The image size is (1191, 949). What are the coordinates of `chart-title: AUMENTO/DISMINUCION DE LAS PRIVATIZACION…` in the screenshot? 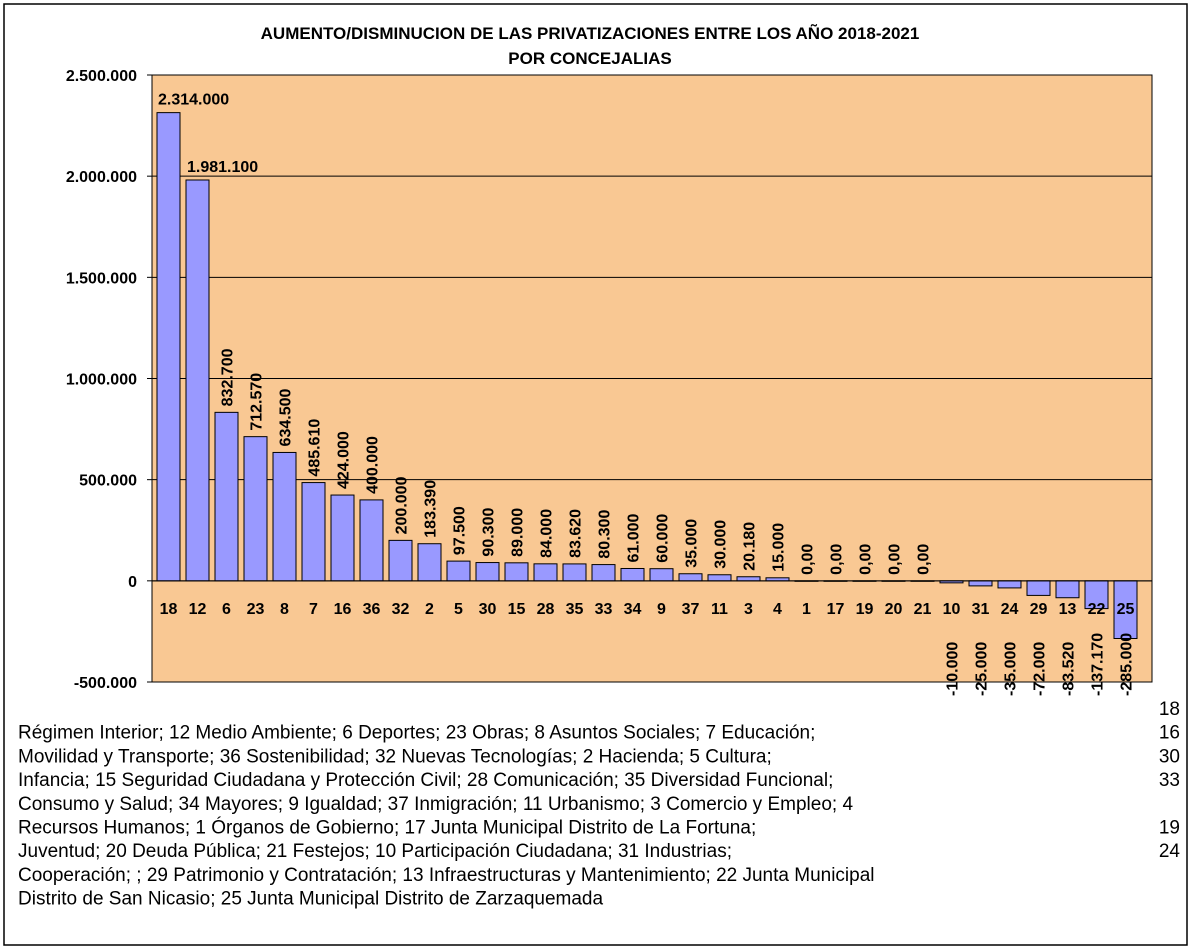 It's located at (590, 33).